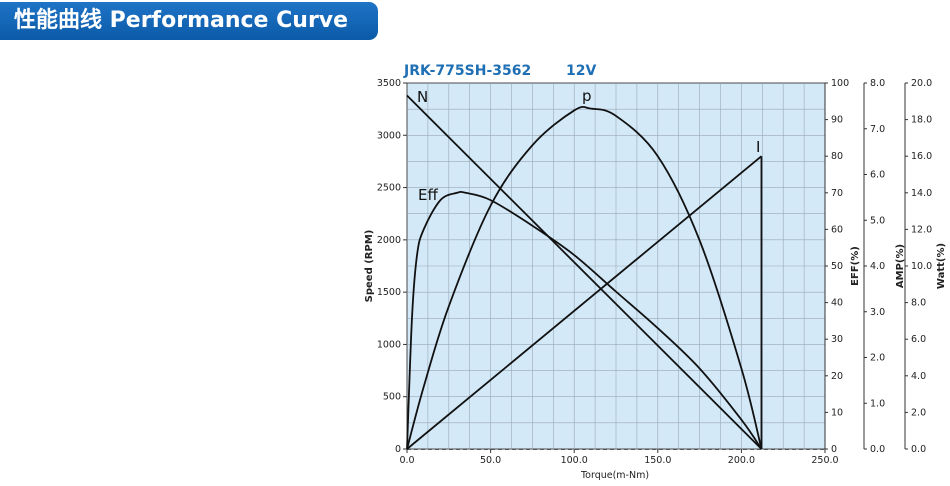  I want to click on speed-tick-label: 500, so click(392, 397).